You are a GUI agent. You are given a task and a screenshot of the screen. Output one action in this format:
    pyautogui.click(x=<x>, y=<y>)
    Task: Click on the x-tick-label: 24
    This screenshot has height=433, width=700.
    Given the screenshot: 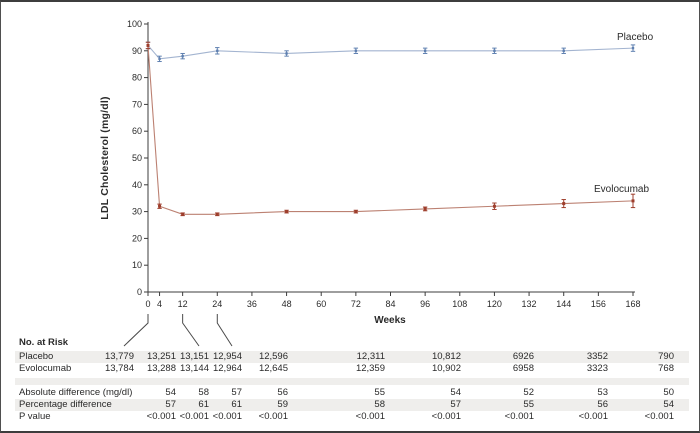 What is the action you would take?
    pyautogui.click(x=217, y=304)
    